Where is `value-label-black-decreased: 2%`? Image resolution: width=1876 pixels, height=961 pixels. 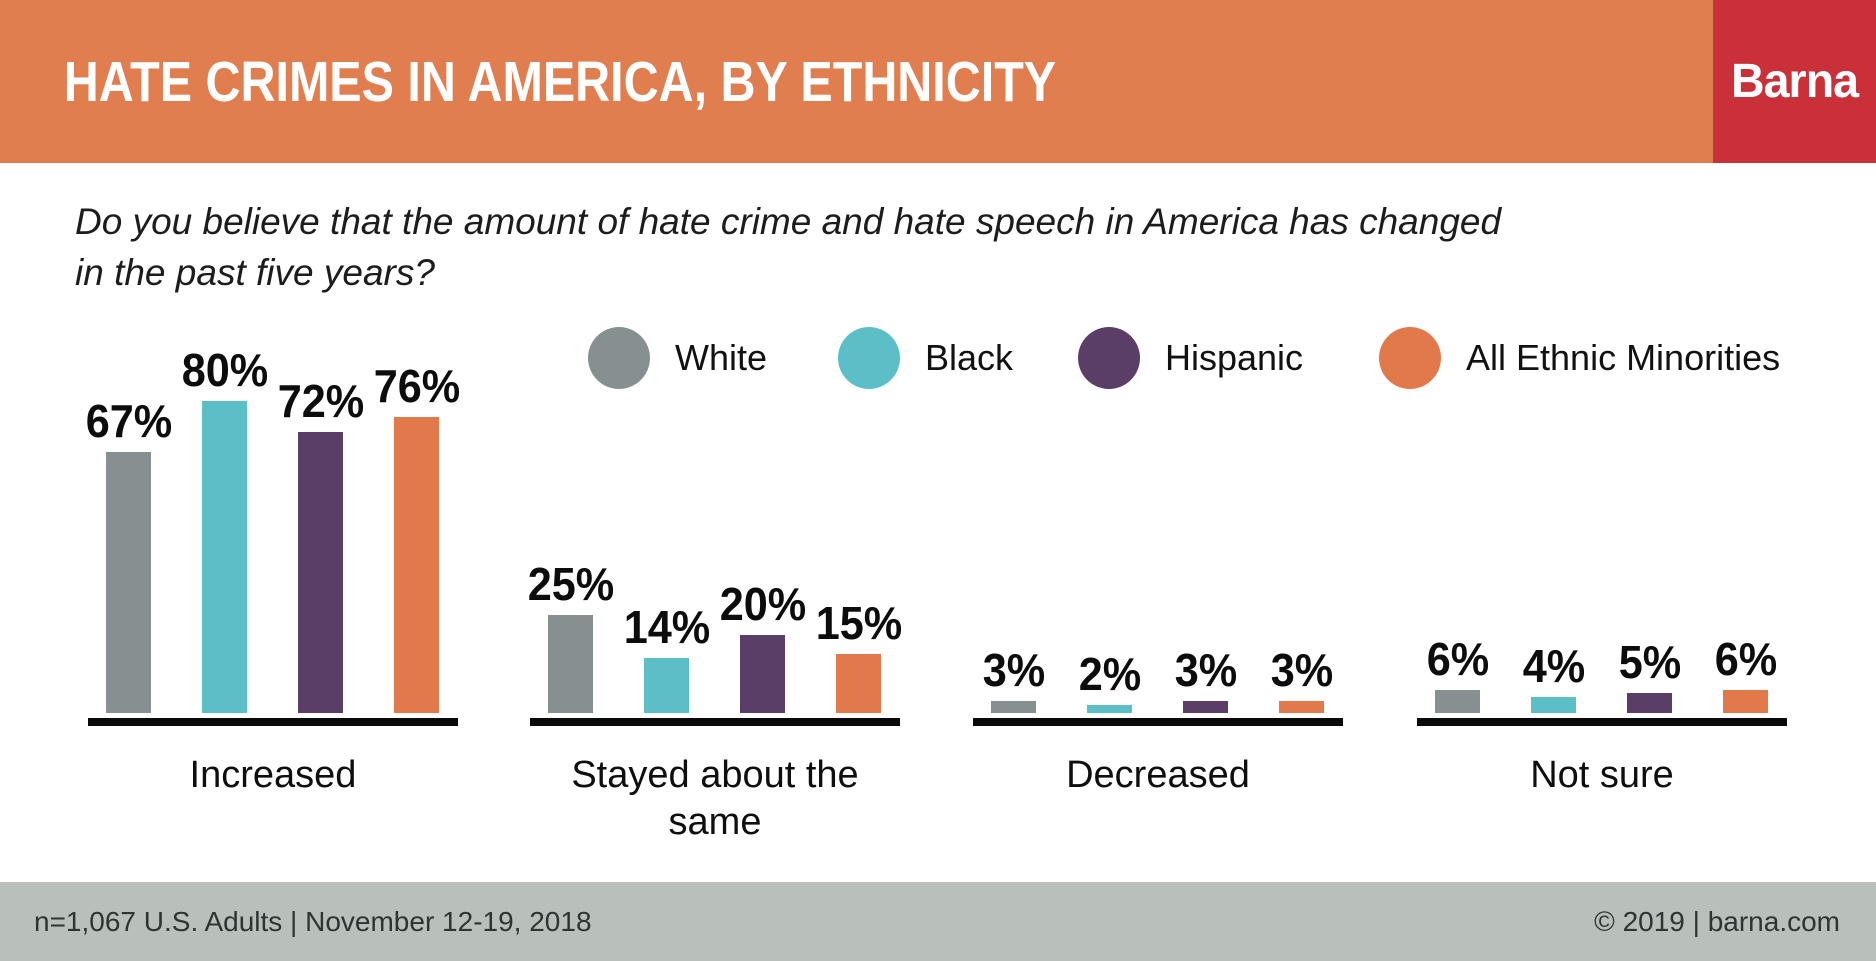
value-label-black-decreased: 2% is located at coordinates (1109, 674).